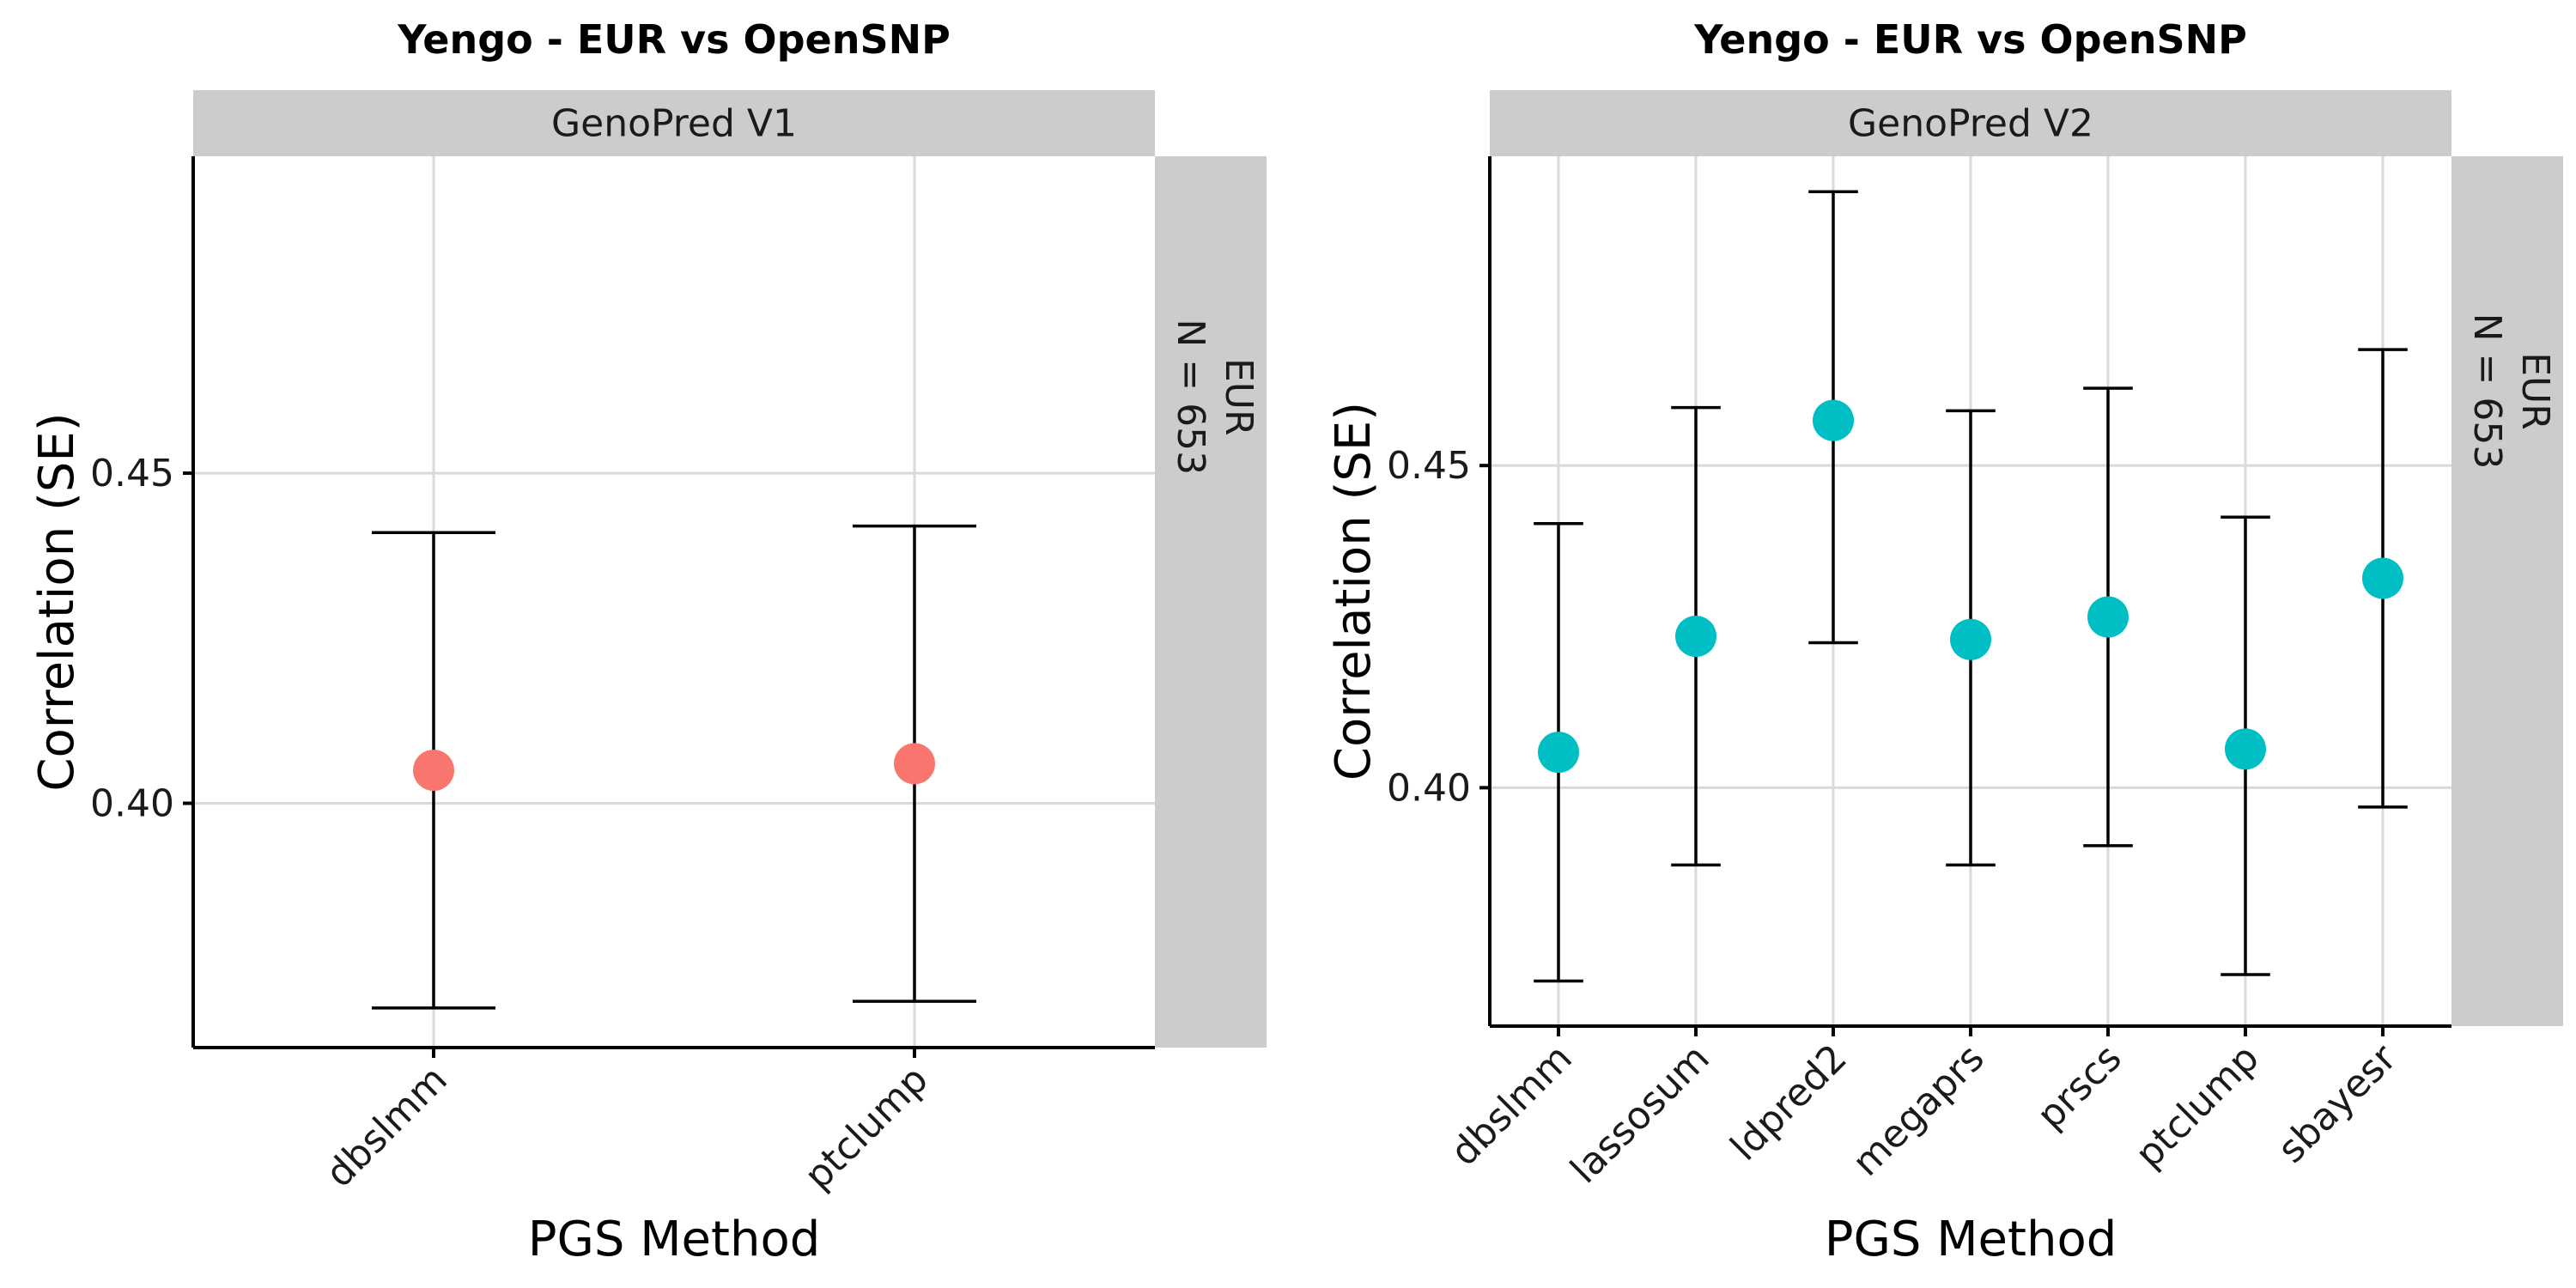  What do you see at coordinates (2383, 578) in the screenshot?
I see `data-point-sbayesr` at bounding box center [2383, 578].